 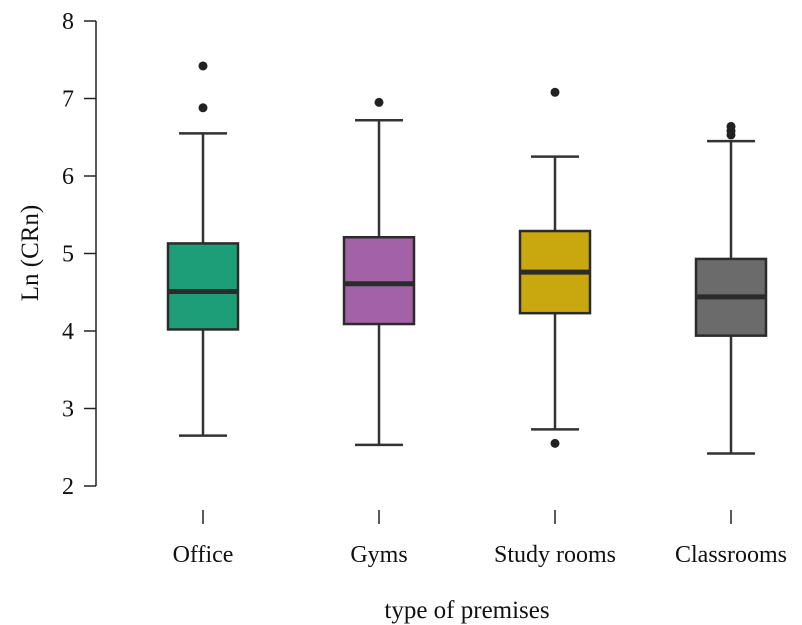 What do you see at coordinates (68, 487) in the screenshot?
I see `y-tick-label: 2` at bounding box center [68, 487].